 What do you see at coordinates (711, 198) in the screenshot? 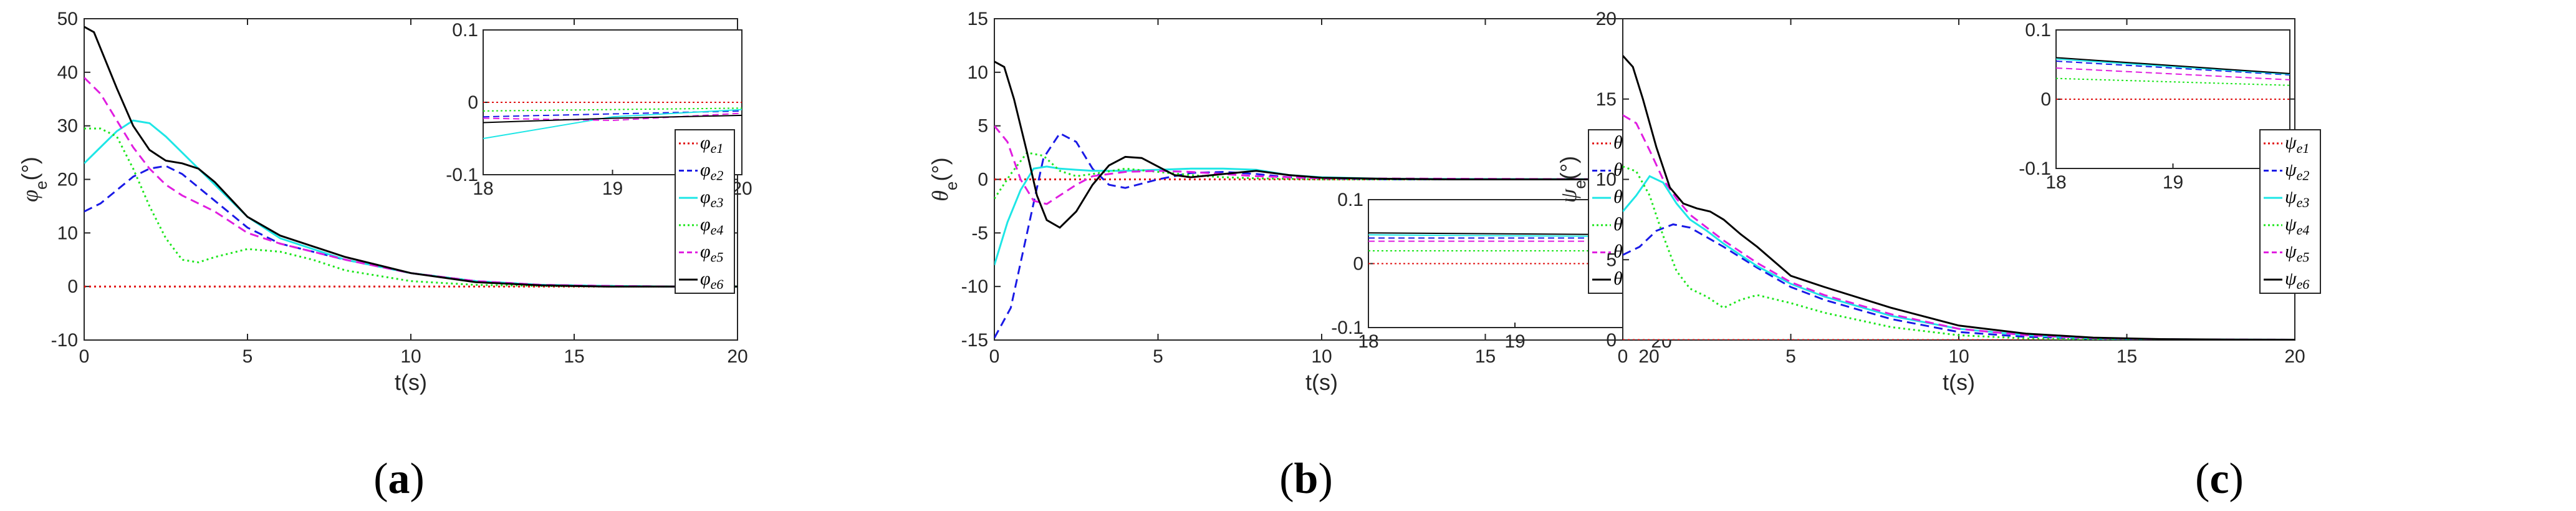
I see `legend-entry-e3: φe3` at bounding box center [711, 198].